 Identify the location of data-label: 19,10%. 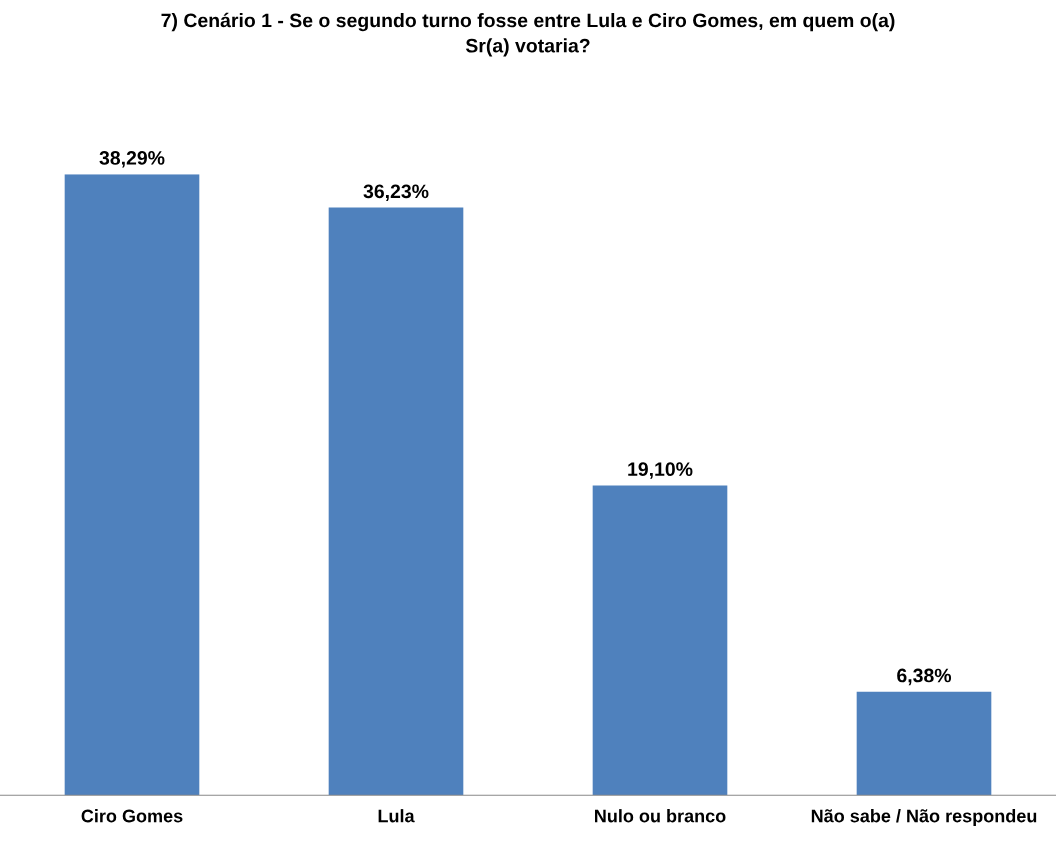
(660, 470).